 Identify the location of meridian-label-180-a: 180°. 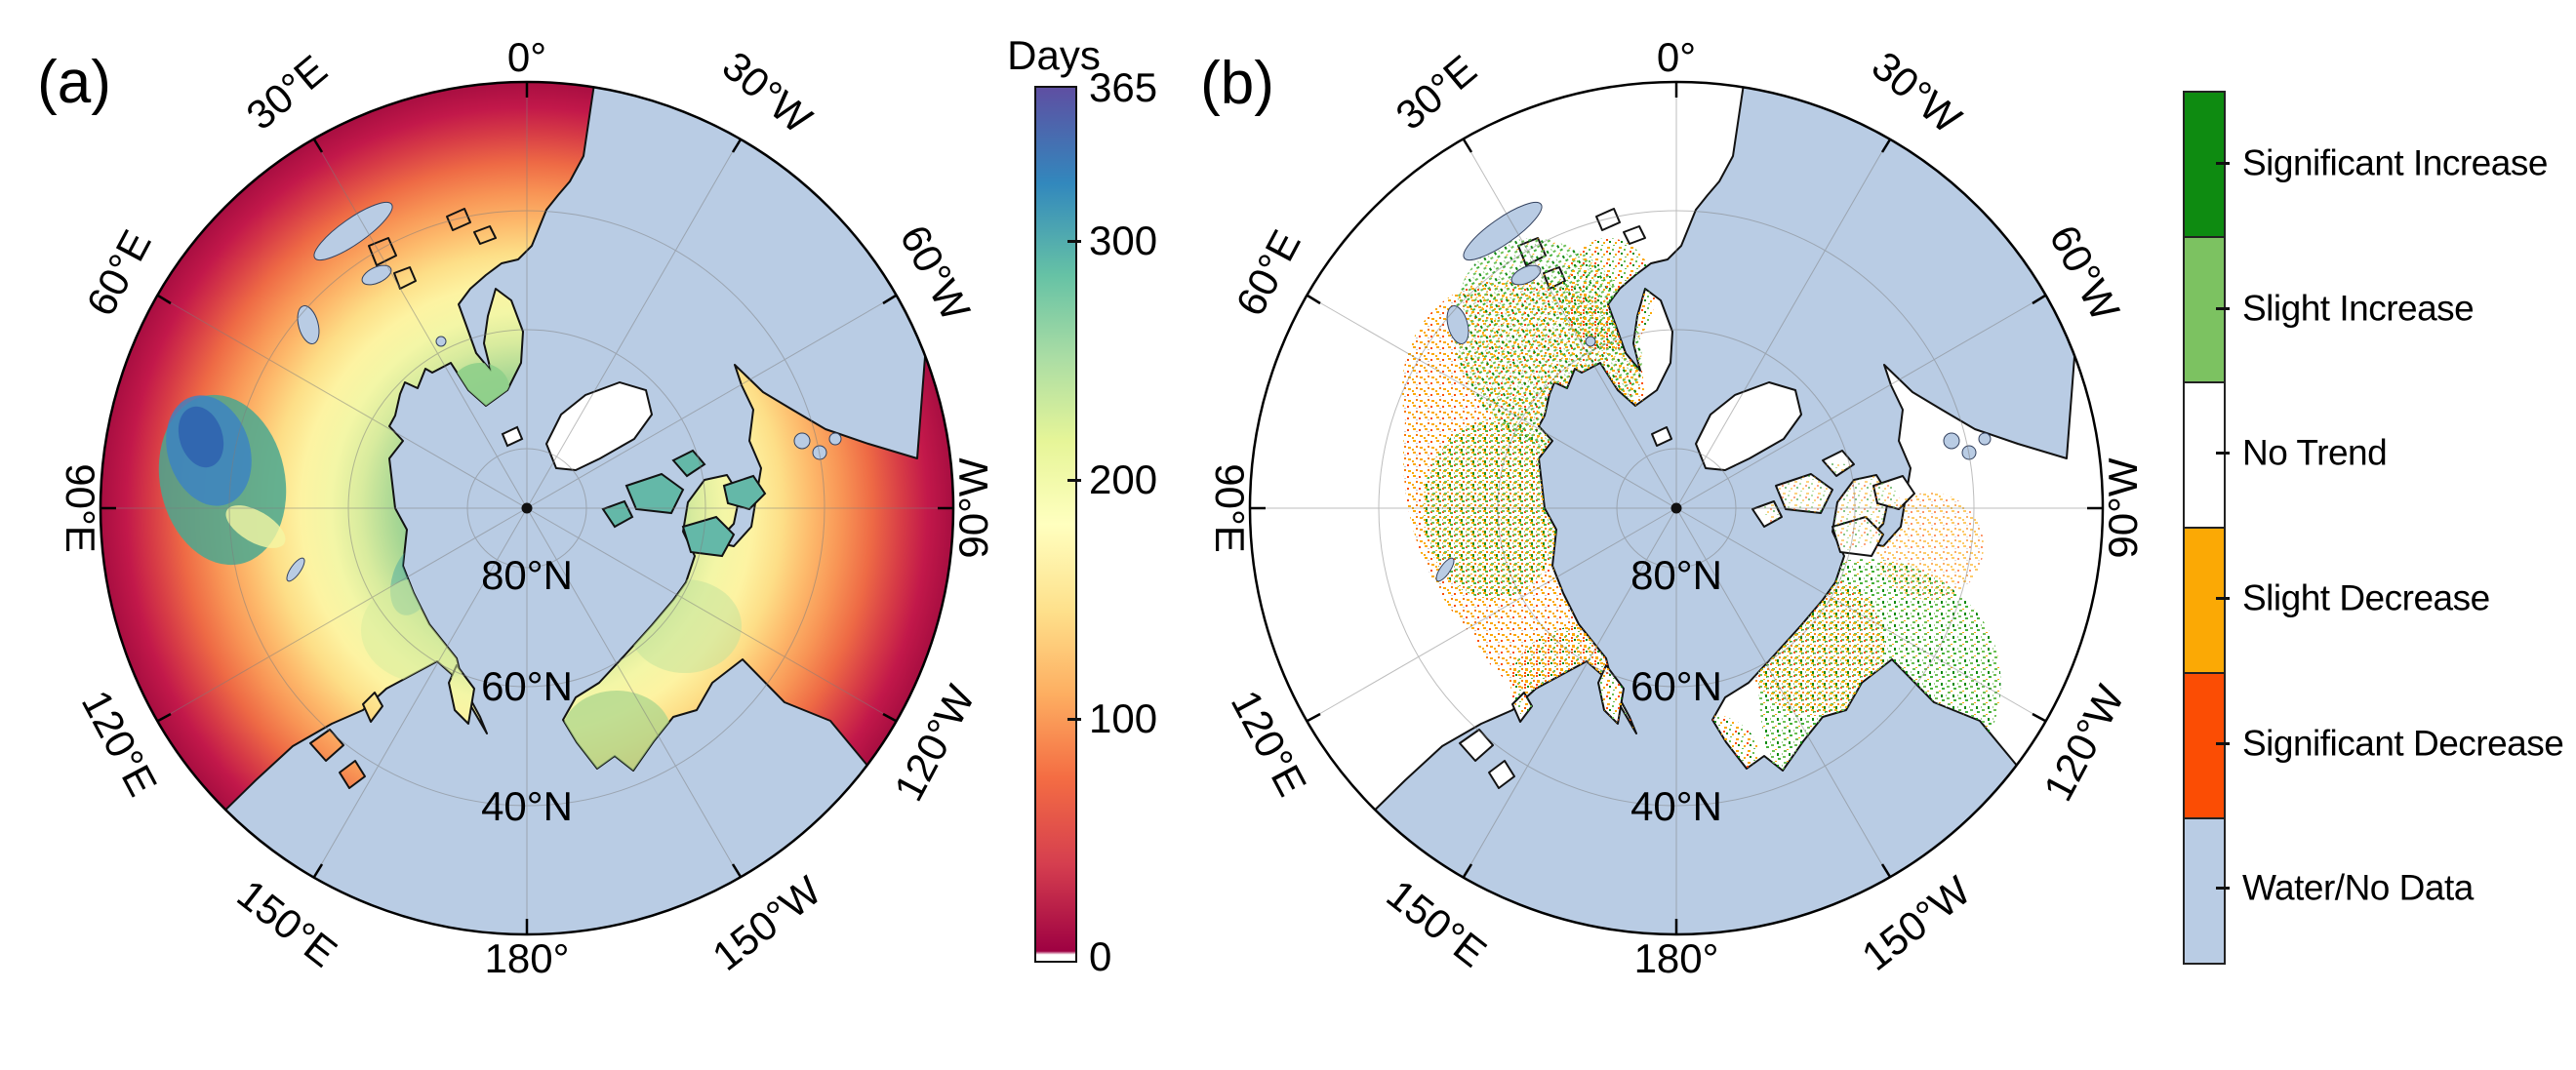
(527, 958).